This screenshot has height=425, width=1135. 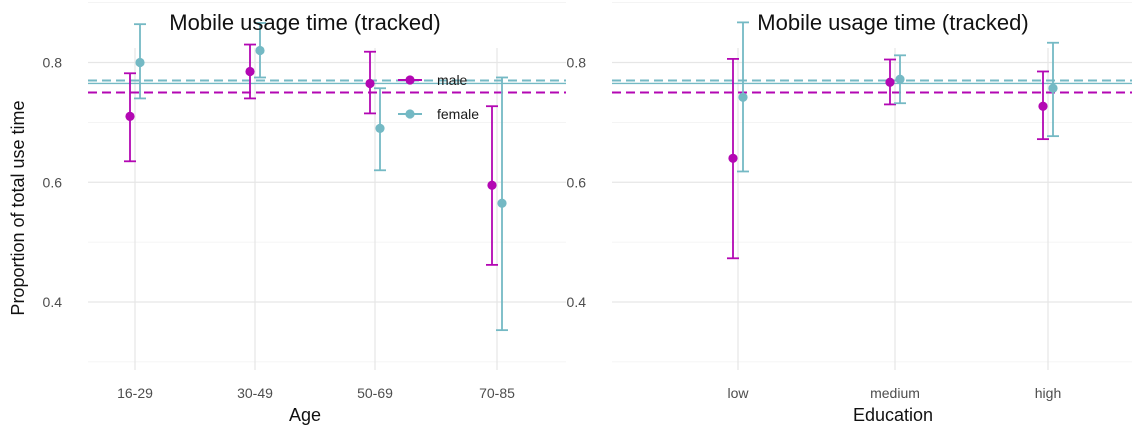 I want to click on x-tick-label: medium, so click(x=895, y=393).